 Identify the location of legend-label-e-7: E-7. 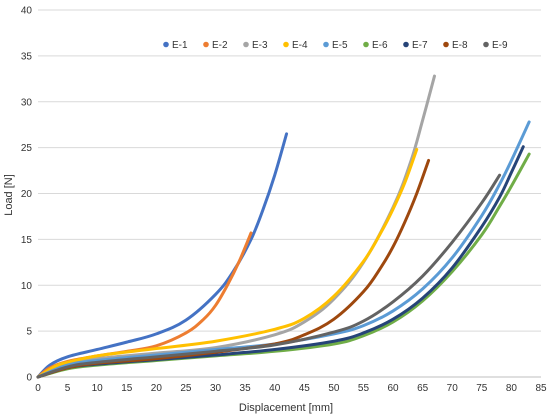
(420, 45).